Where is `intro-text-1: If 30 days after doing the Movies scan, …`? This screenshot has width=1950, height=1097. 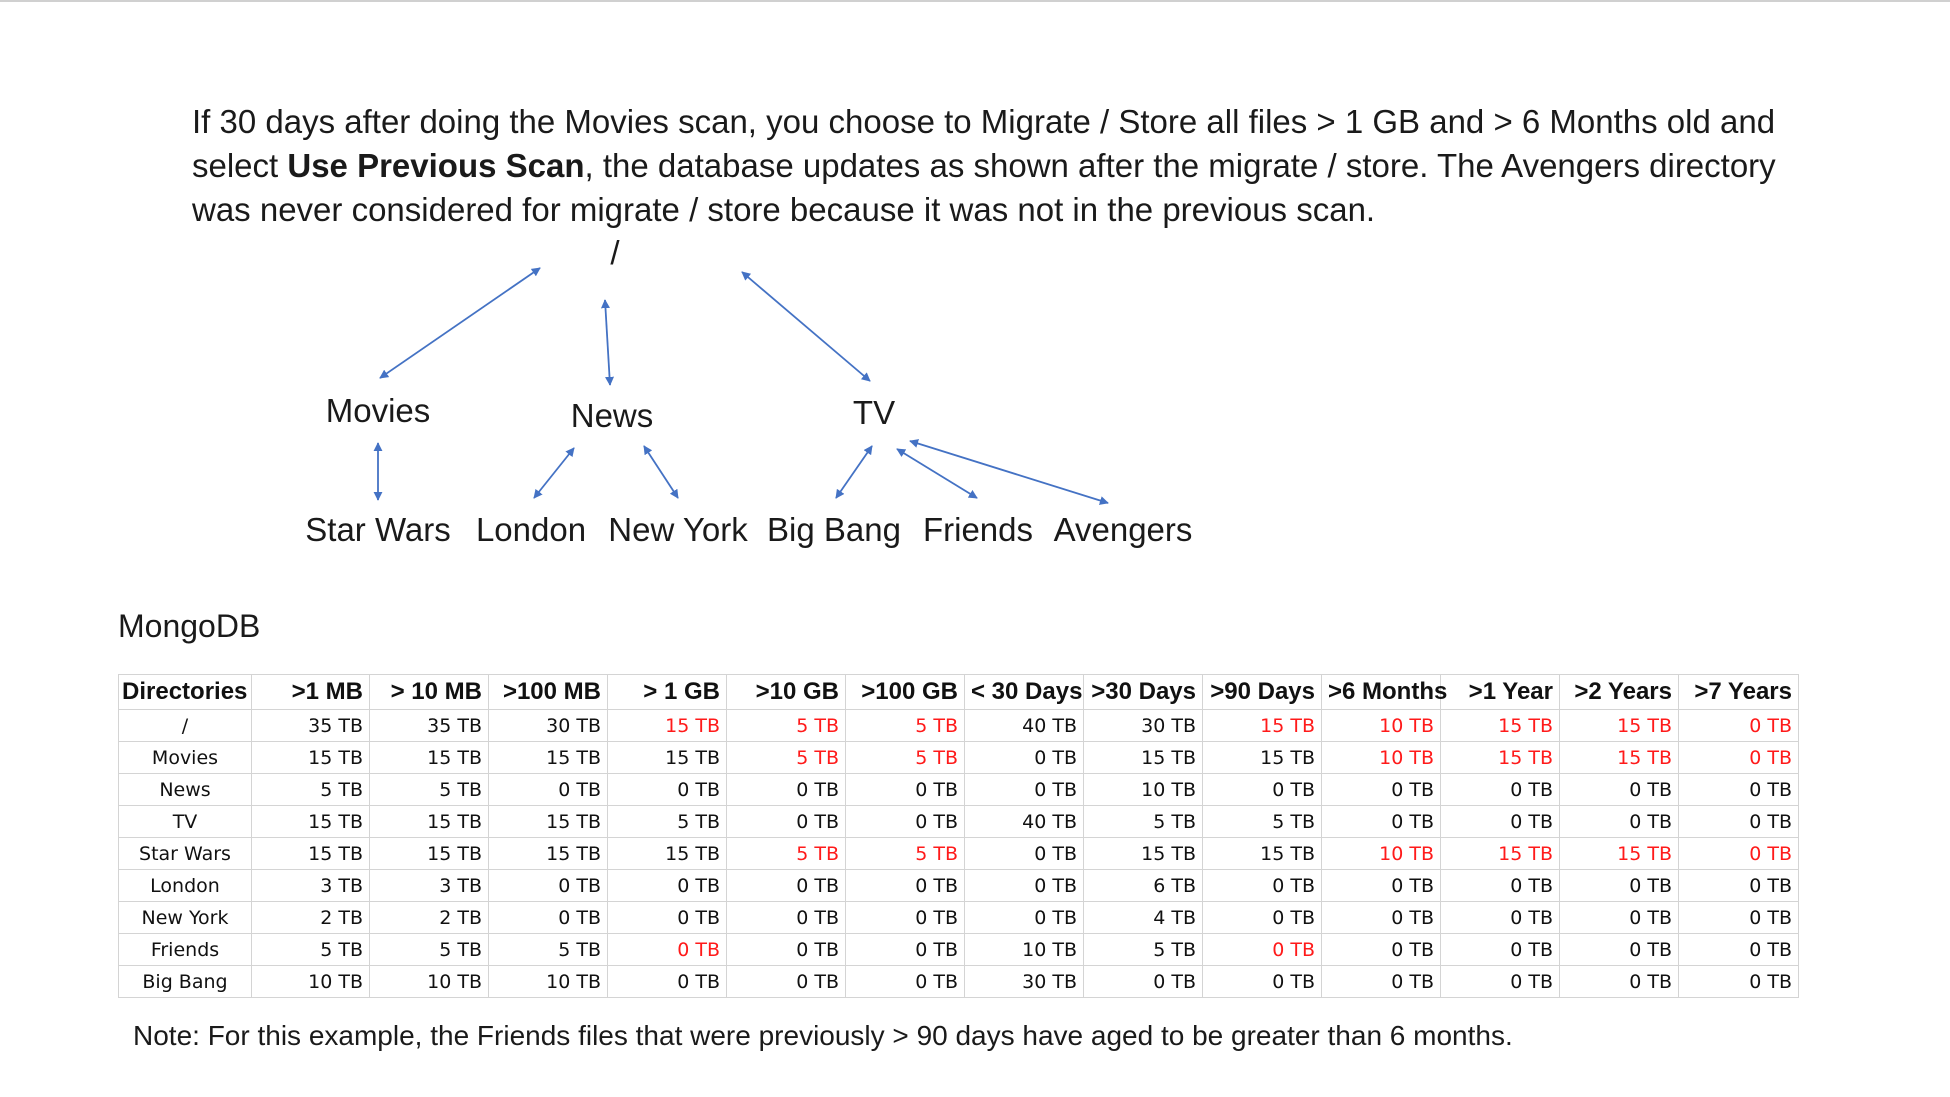 intro-text-1: If 30 days after doing the Movies scan, … is located at coordinates (984, 143).